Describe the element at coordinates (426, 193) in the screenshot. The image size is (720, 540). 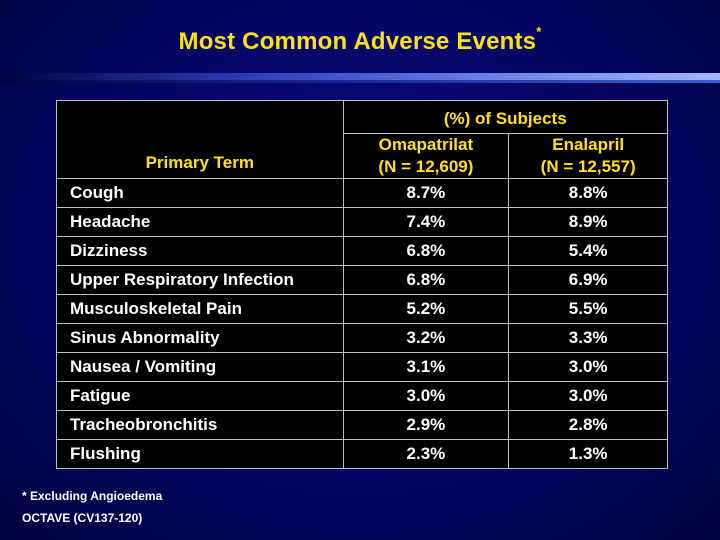
I see `row-omapatrilat-value: 8.7%` at that location.